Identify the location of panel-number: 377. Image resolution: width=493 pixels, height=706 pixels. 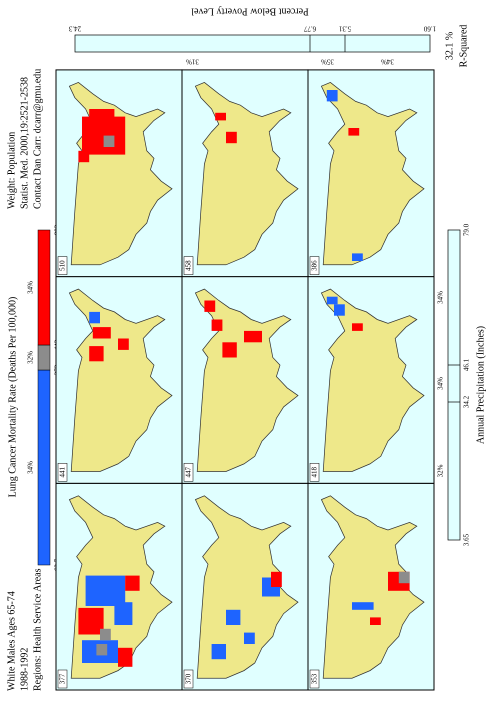
(63, 678).